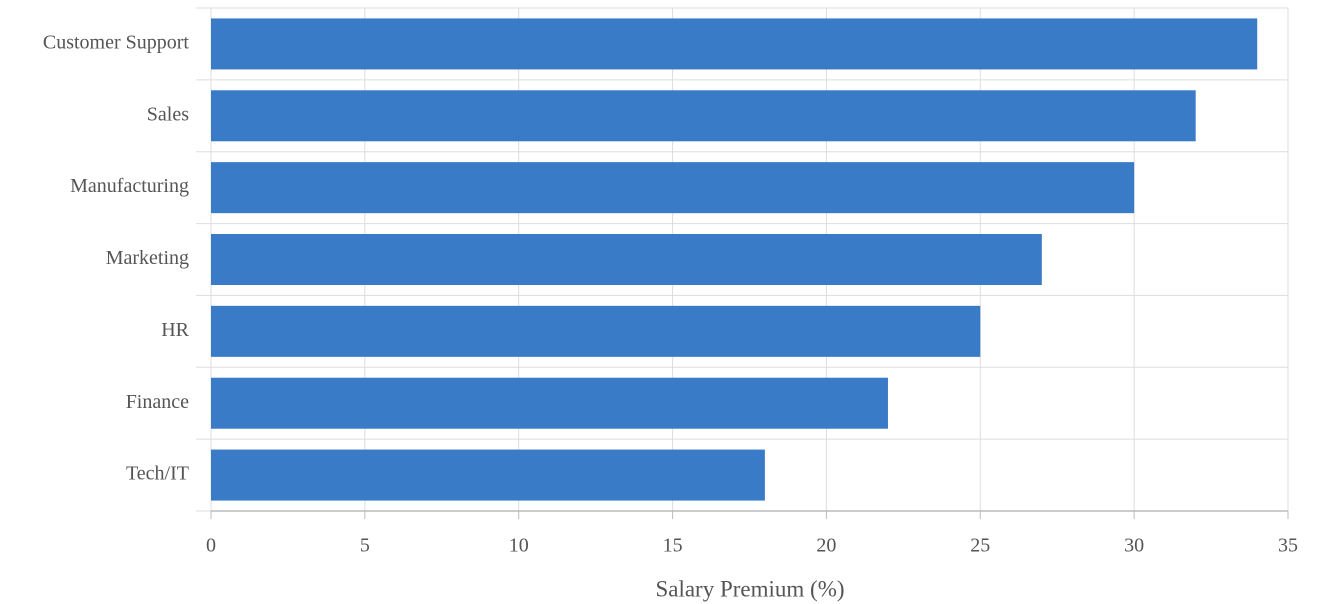 Image resolution: width=1322 pixels, height=604 pixels. What do you see at coordinates (157, 402) in the screenshot?
I see `y-tick-label: Finance` at bounding box center [157, 402].